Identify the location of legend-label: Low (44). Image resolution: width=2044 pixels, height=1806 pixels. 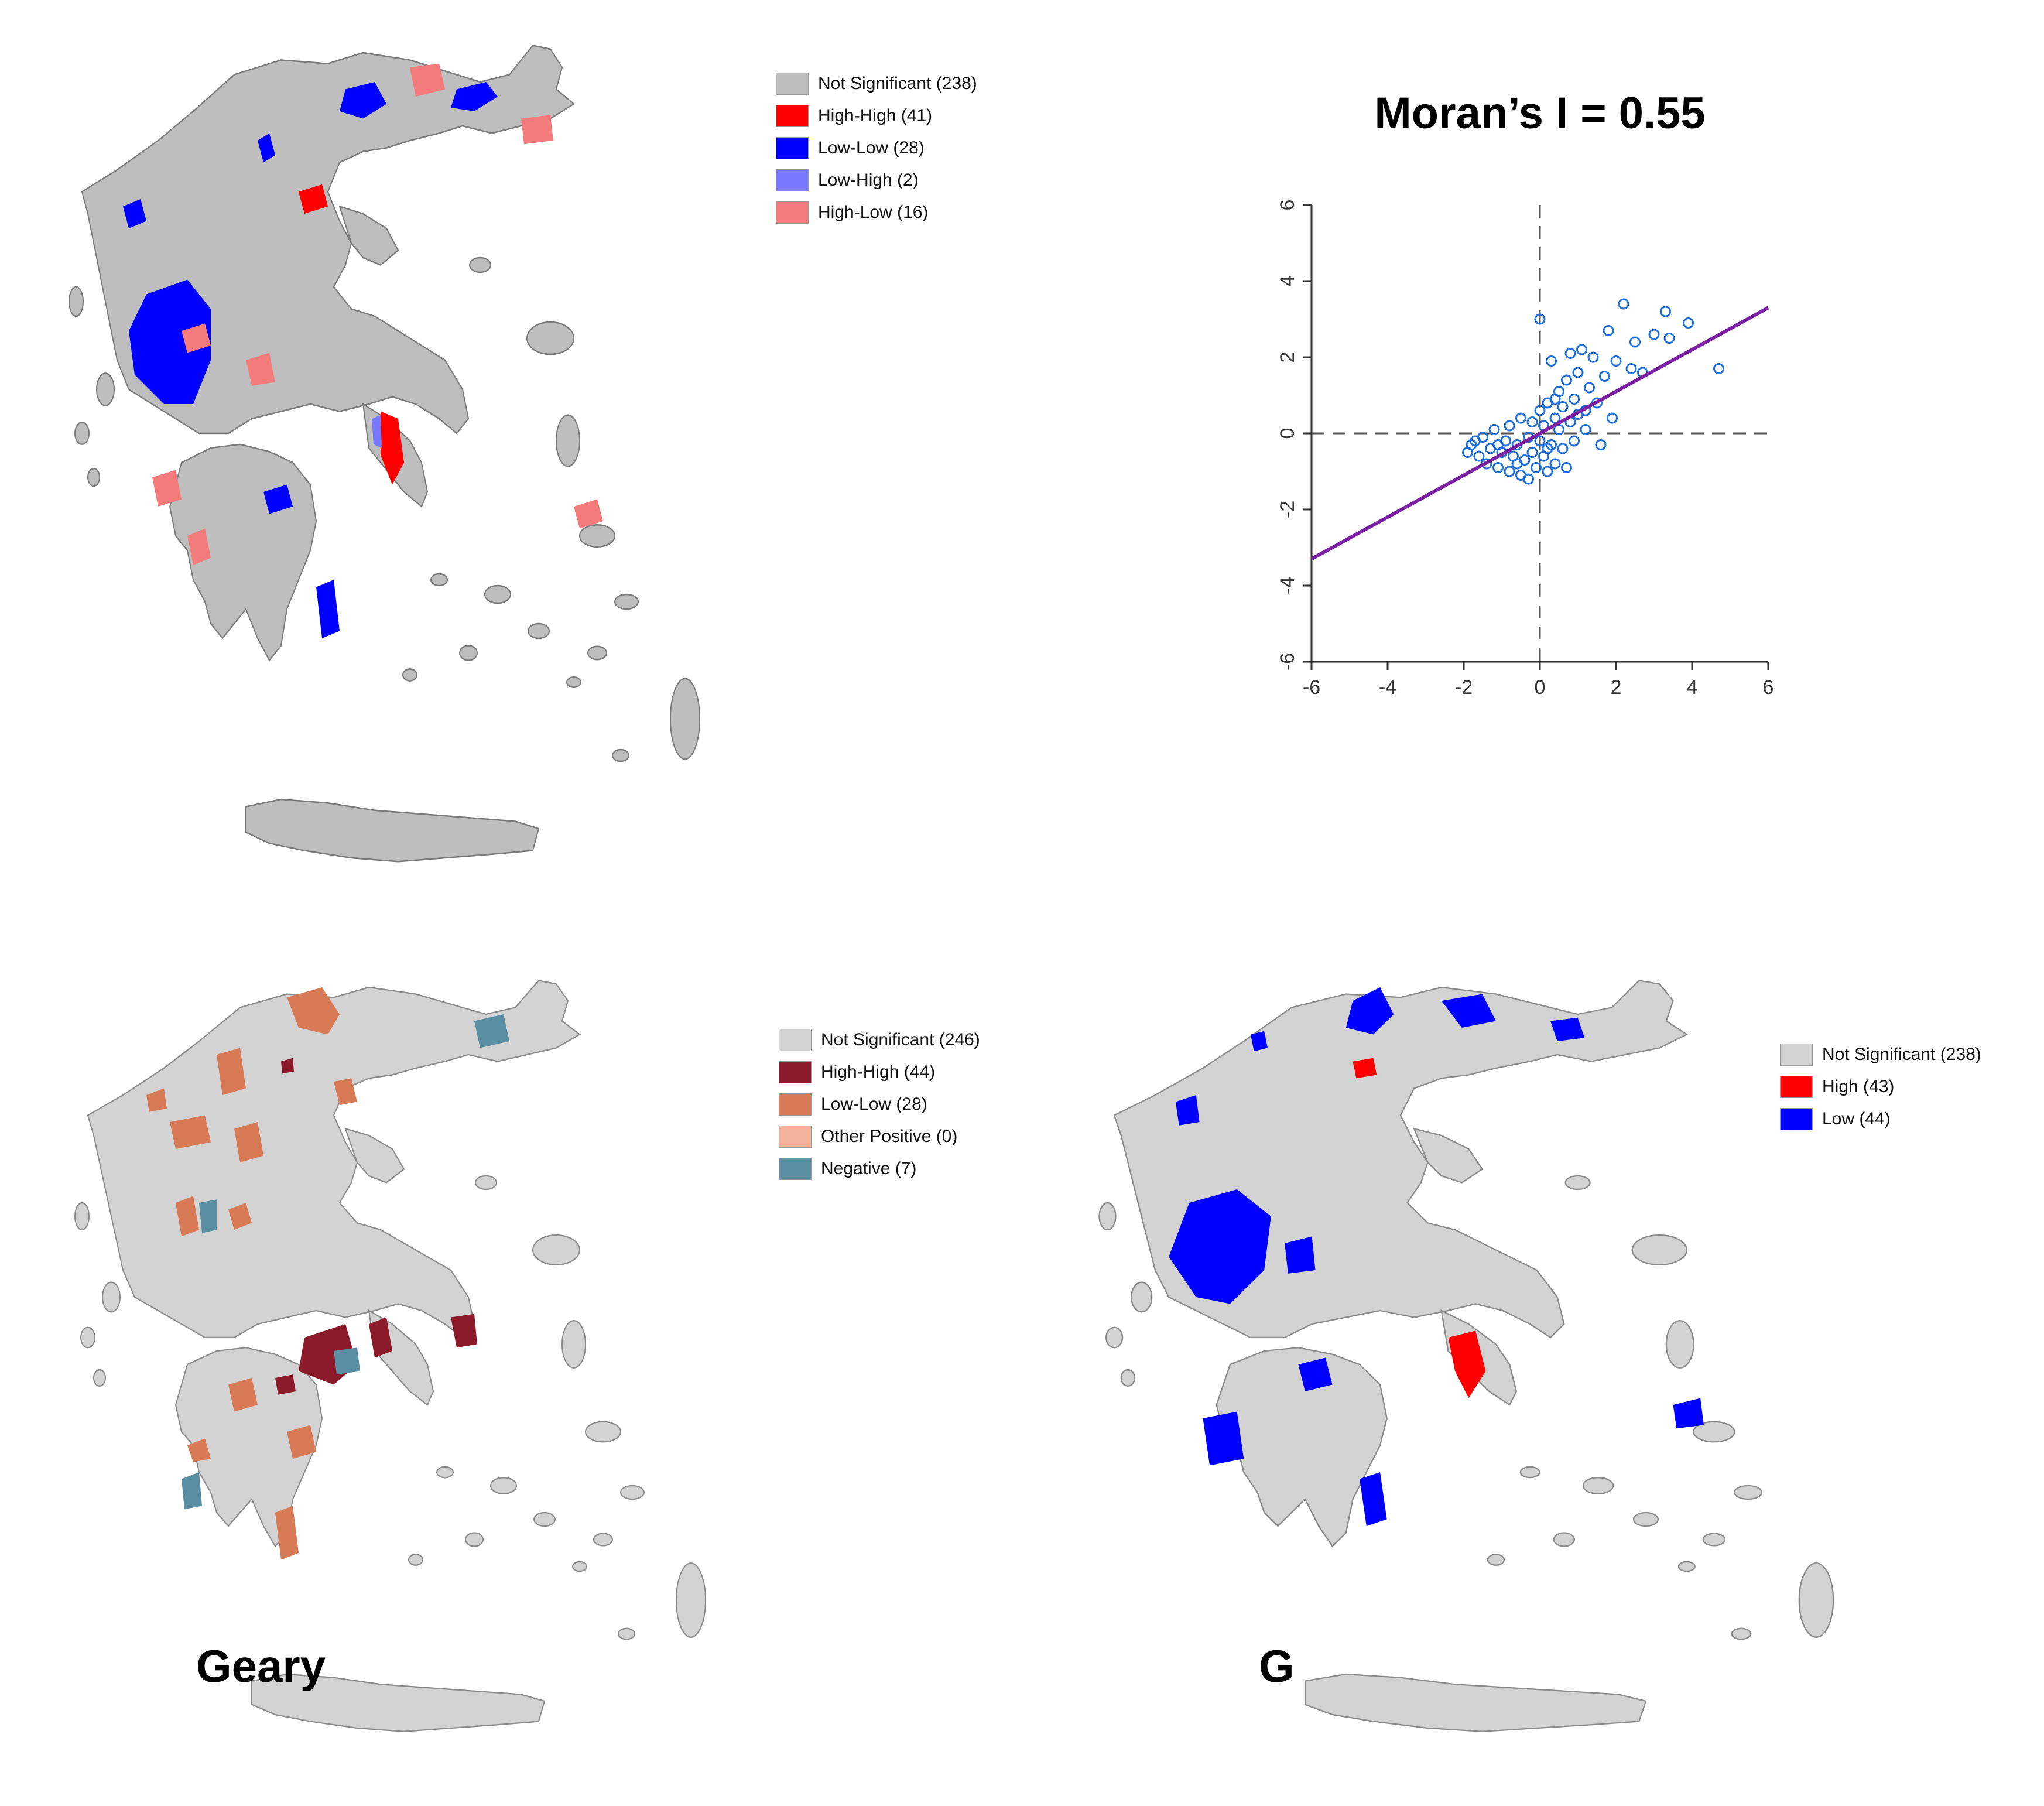
(1857, 1118).